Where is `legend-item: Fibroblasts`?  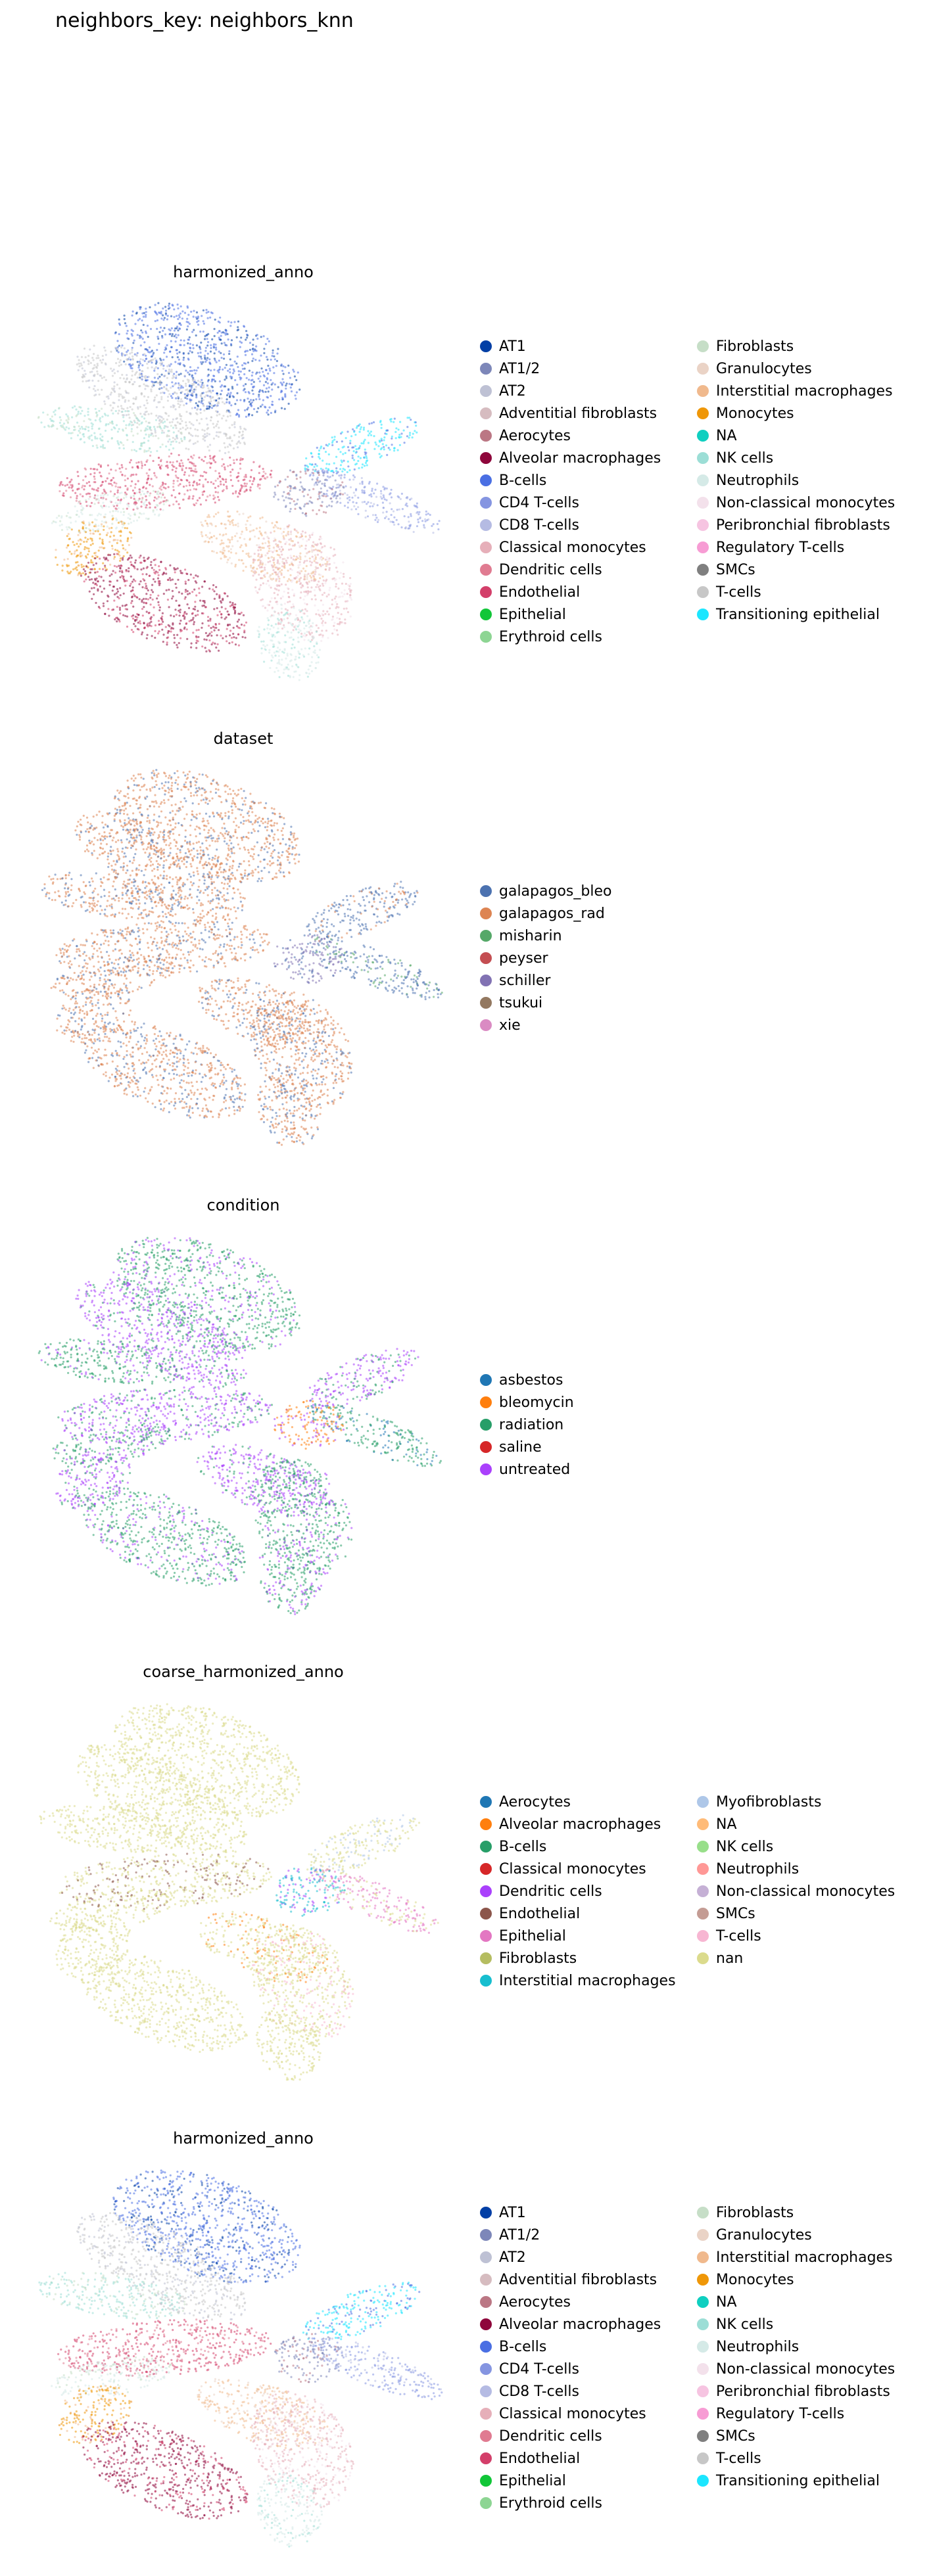
legend-item: Fibroblasts is located at coordinates (796, 346).